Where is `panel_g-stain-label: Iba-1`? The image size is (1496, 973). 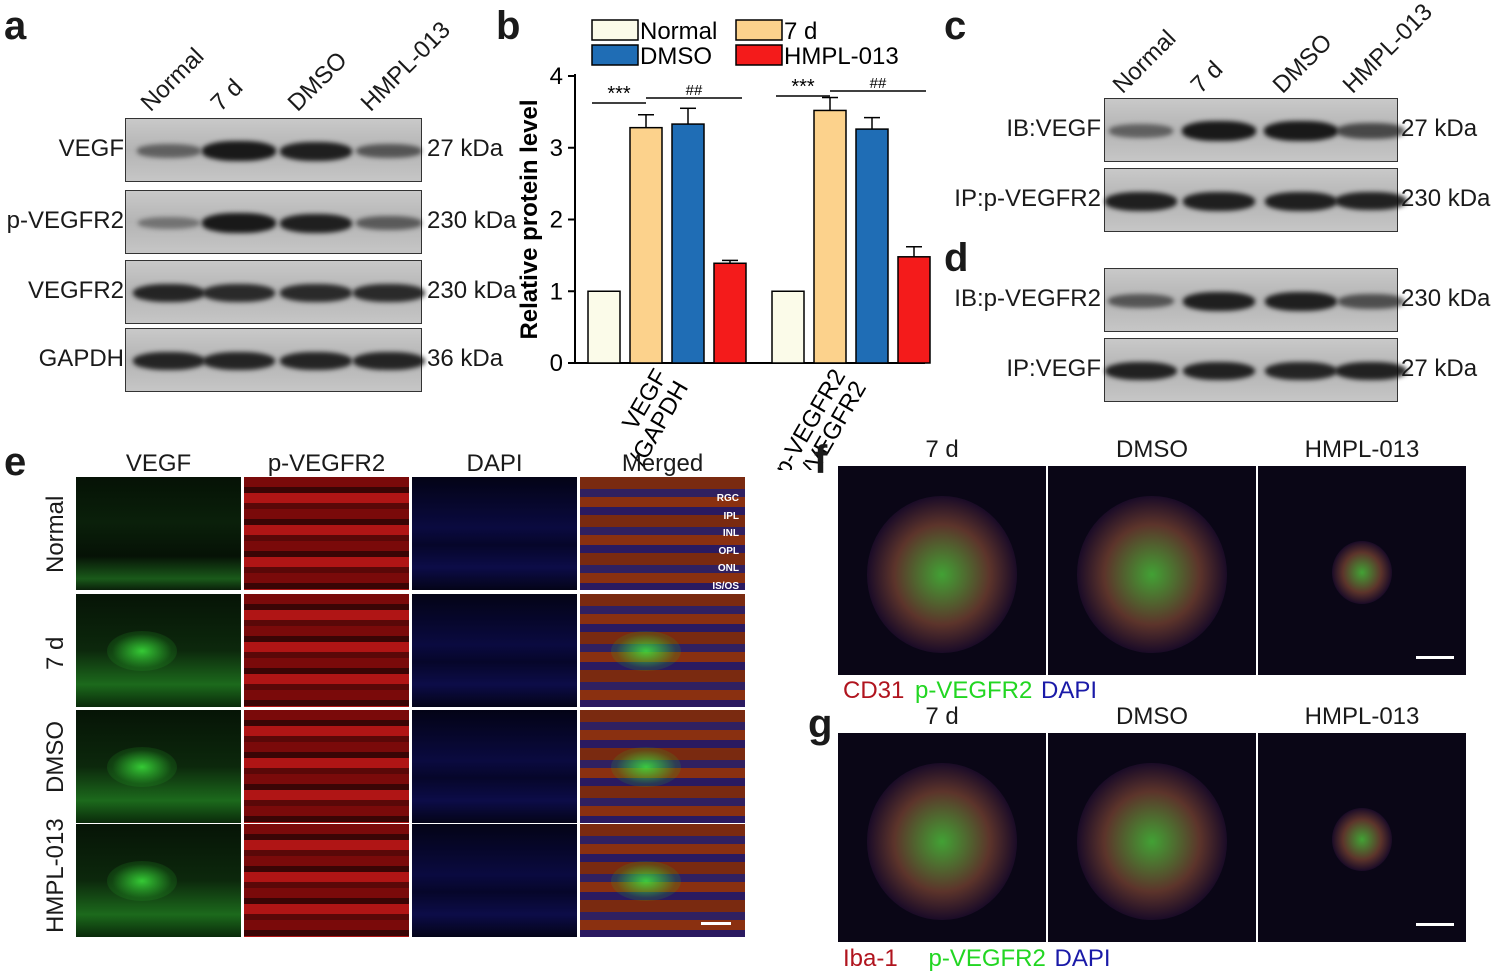 panel_g-stain-label: Iba-1 is located at coordinates (870, 958).